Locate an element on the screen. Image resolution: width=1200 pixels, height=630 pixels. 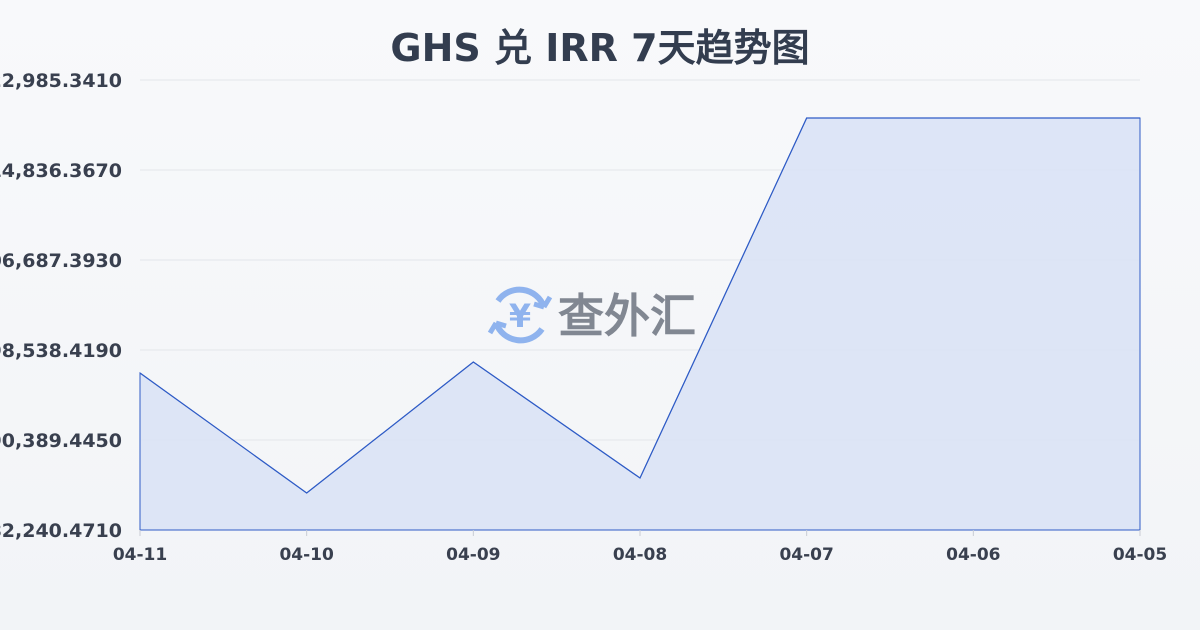
x-tick-label: 04-07 is located at coordinates (806, 555).